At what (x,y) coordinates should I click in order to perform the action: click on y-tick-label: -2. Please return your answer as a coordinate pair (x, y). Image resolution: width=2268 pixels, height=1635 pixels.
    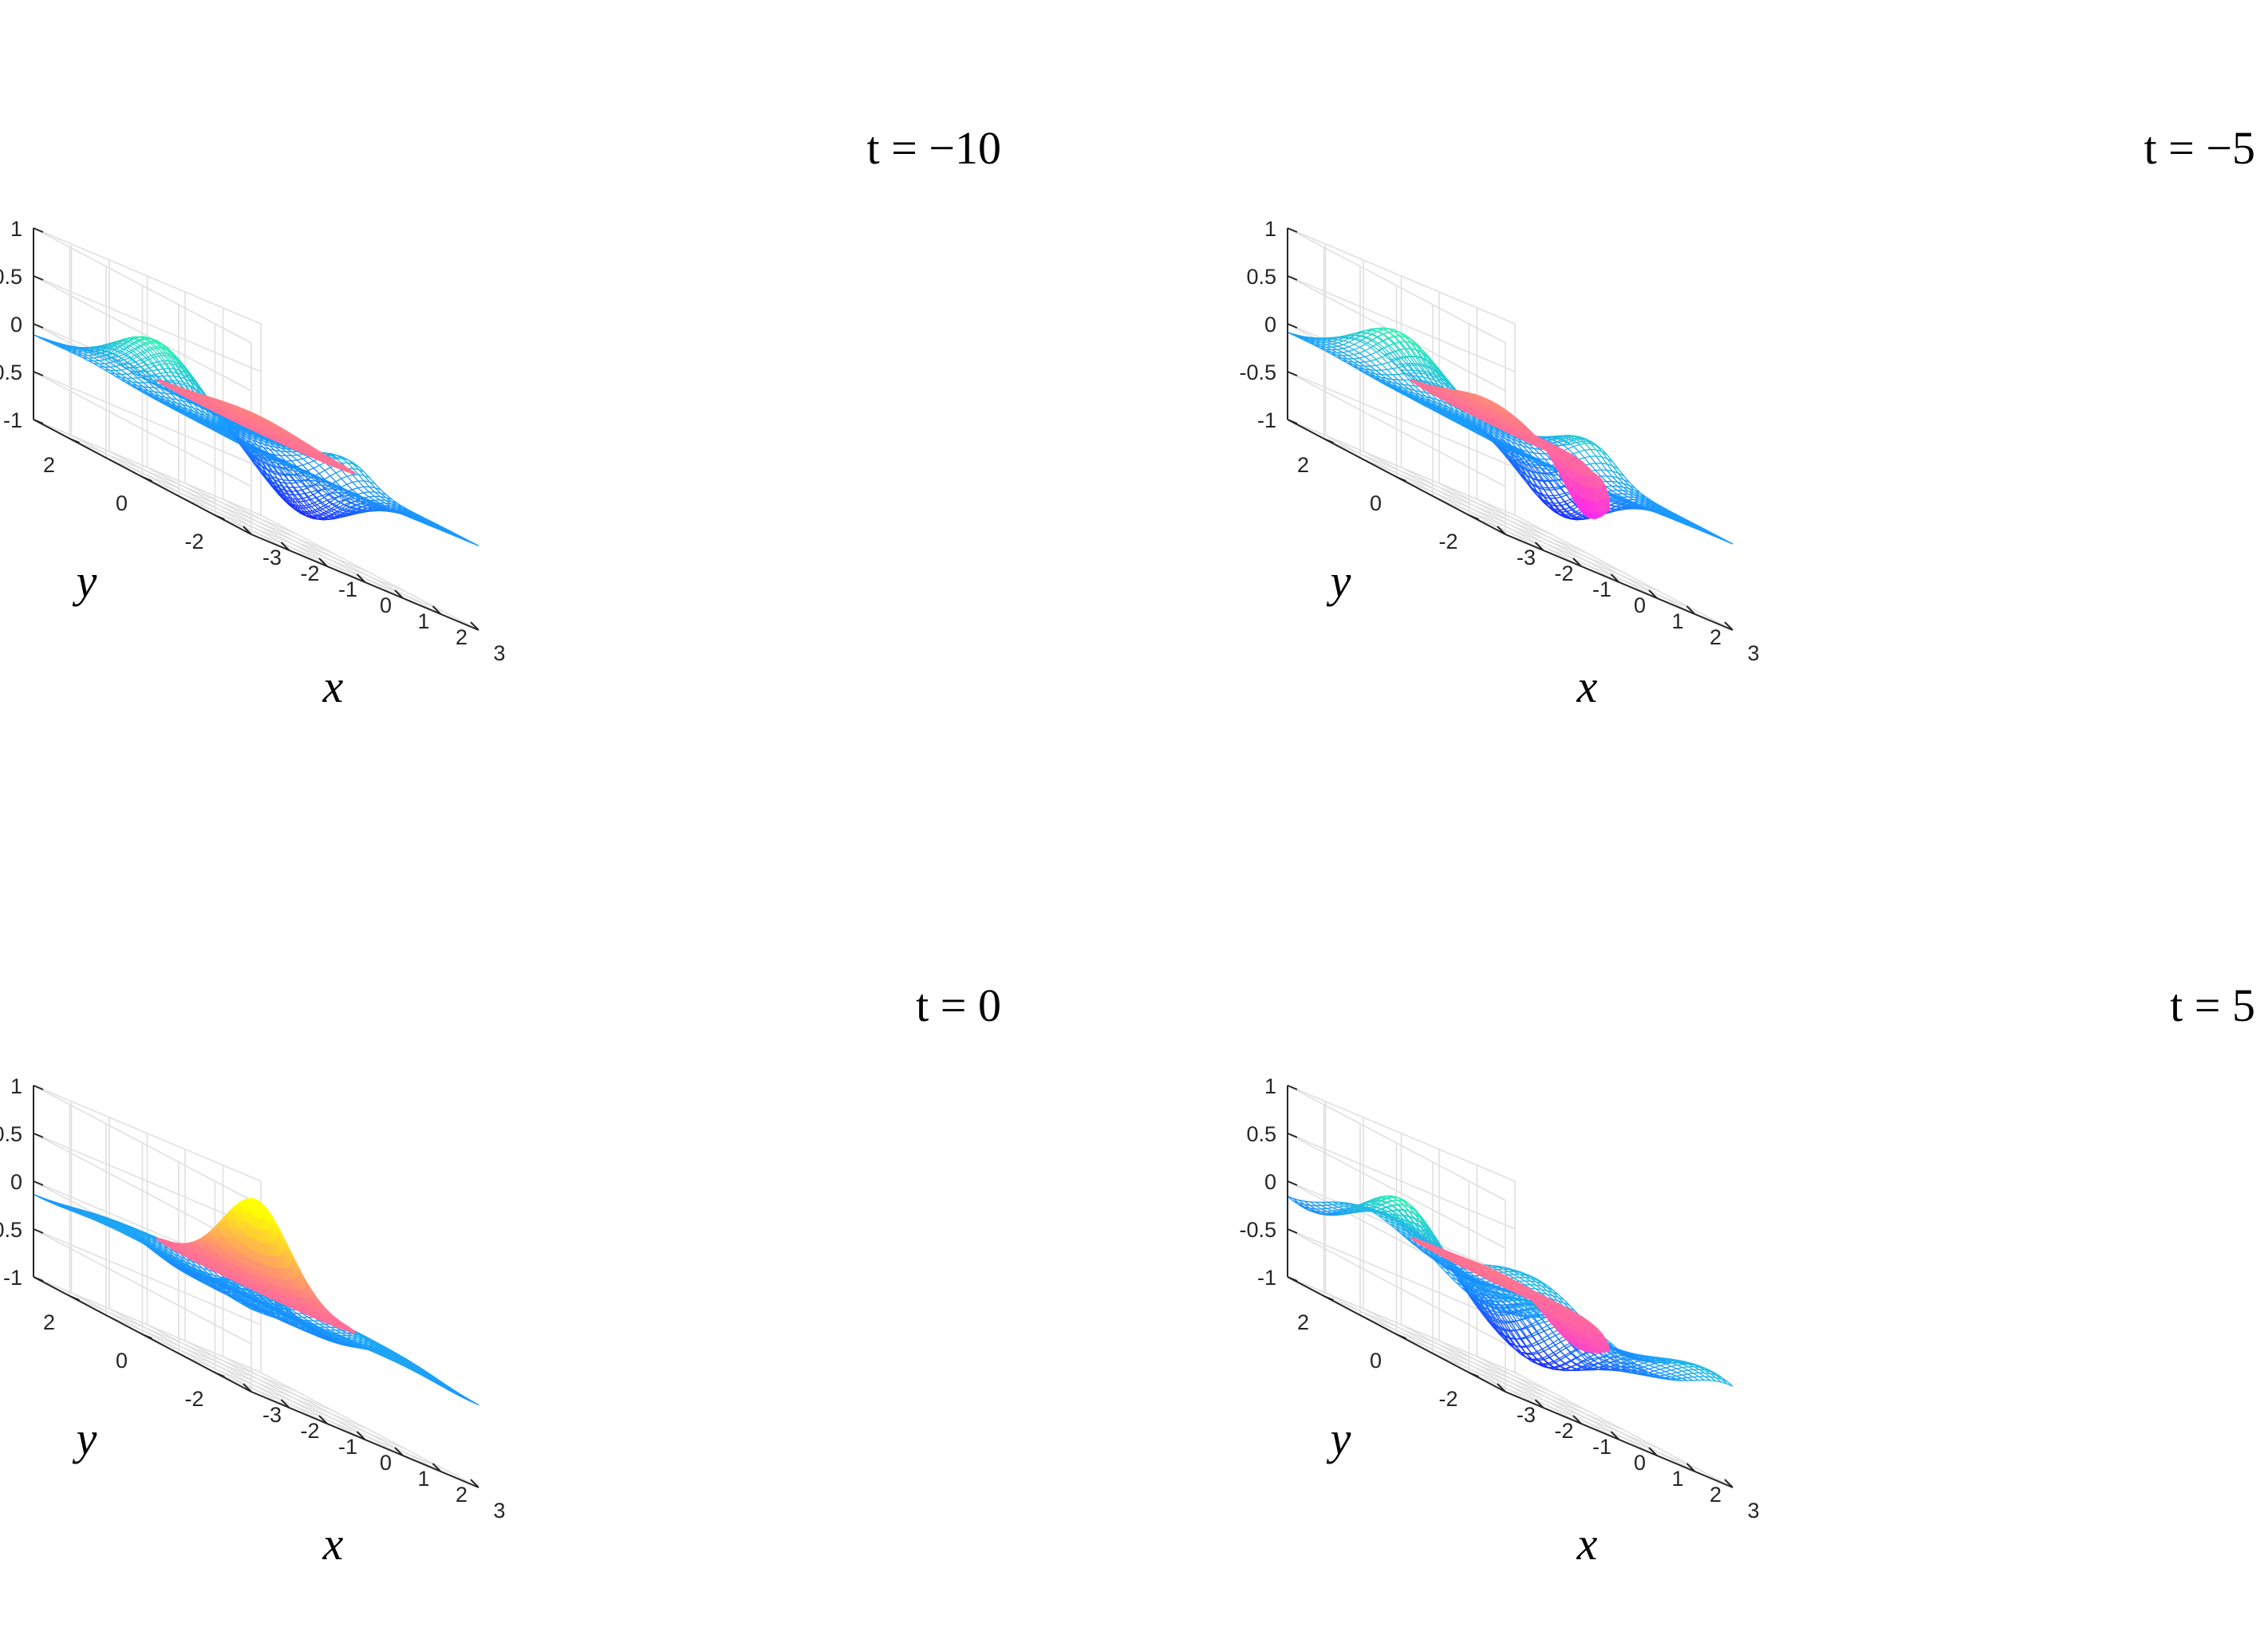
    Looking at the image, I should click on (193, 542).